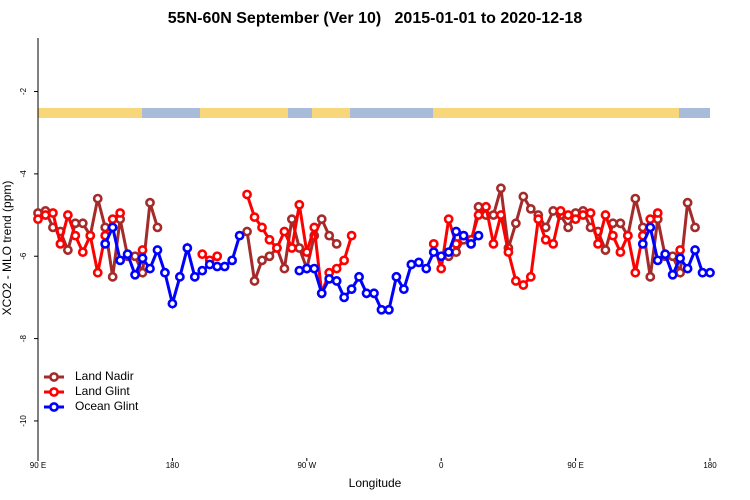 Image resolution: width=750 pixels, height=500 pixels. What do you see at coordinates (23, 91) in the screenshot?
I see `y-tick-label: -2` at bounding box center [23, 91].